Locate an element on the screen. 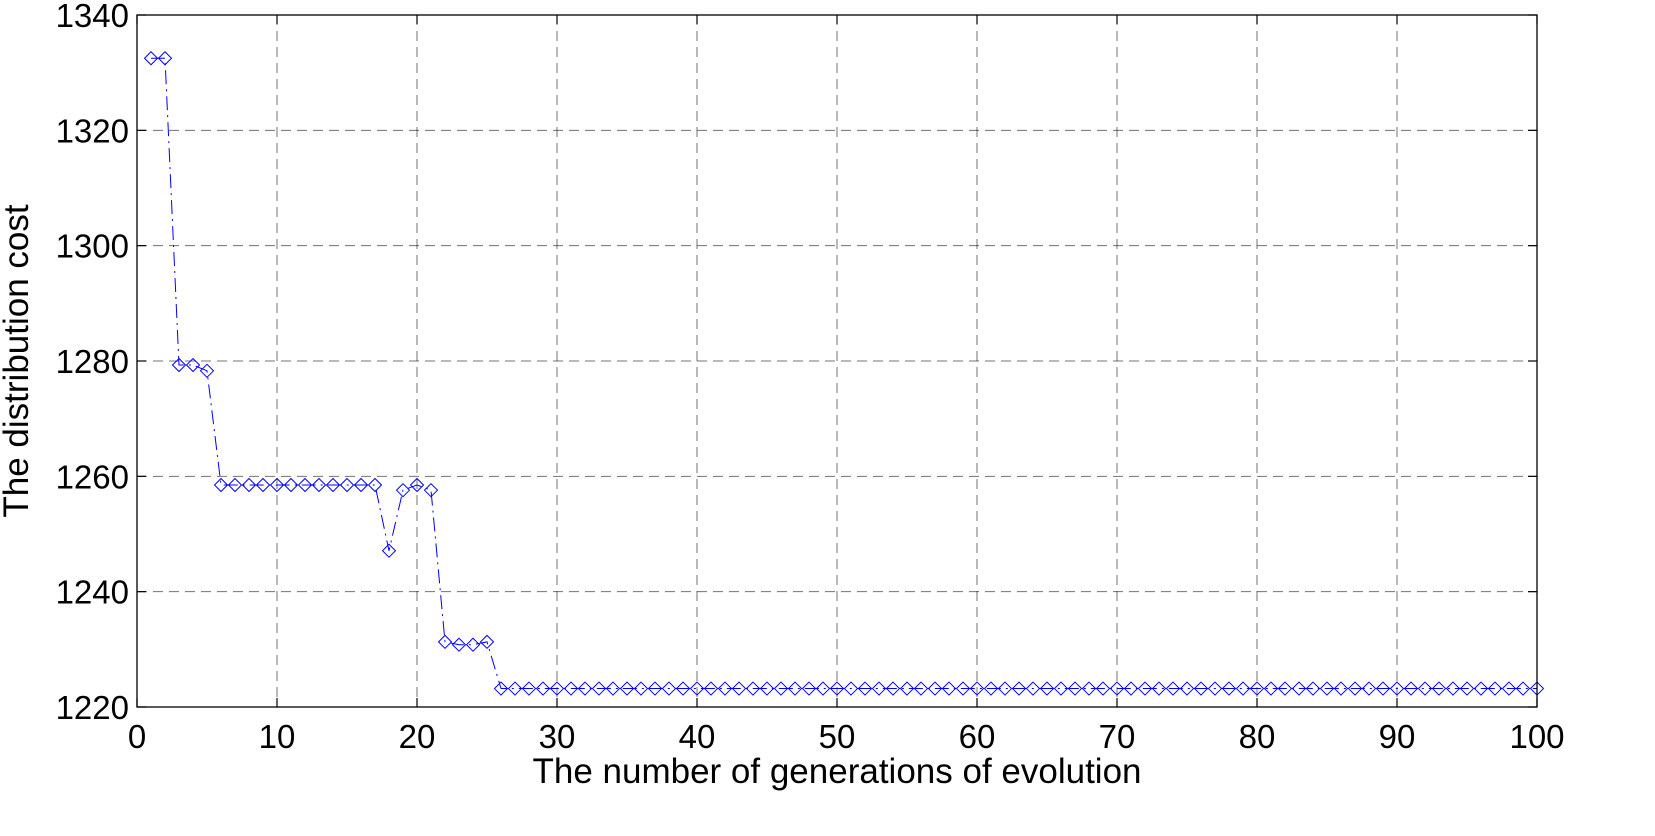 This screenshot has height=836, width=1655. y-tick-label: 1240 is located at coordinates (92, 592).